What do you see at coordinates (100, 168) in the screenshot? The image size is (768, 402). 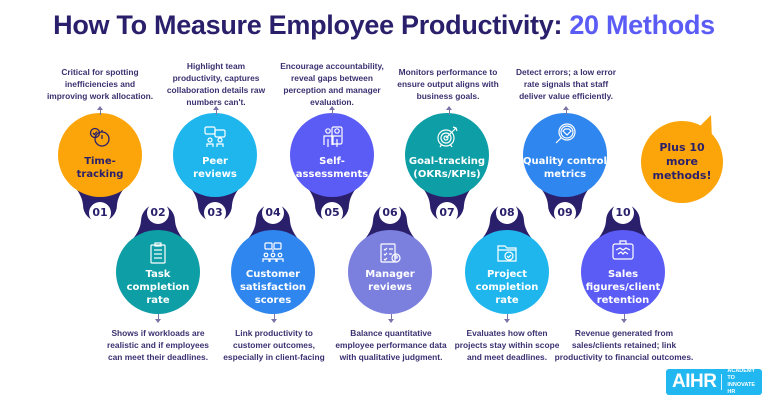 I see `method-label-01: Time-tracking` at bounding box center [100, 168].